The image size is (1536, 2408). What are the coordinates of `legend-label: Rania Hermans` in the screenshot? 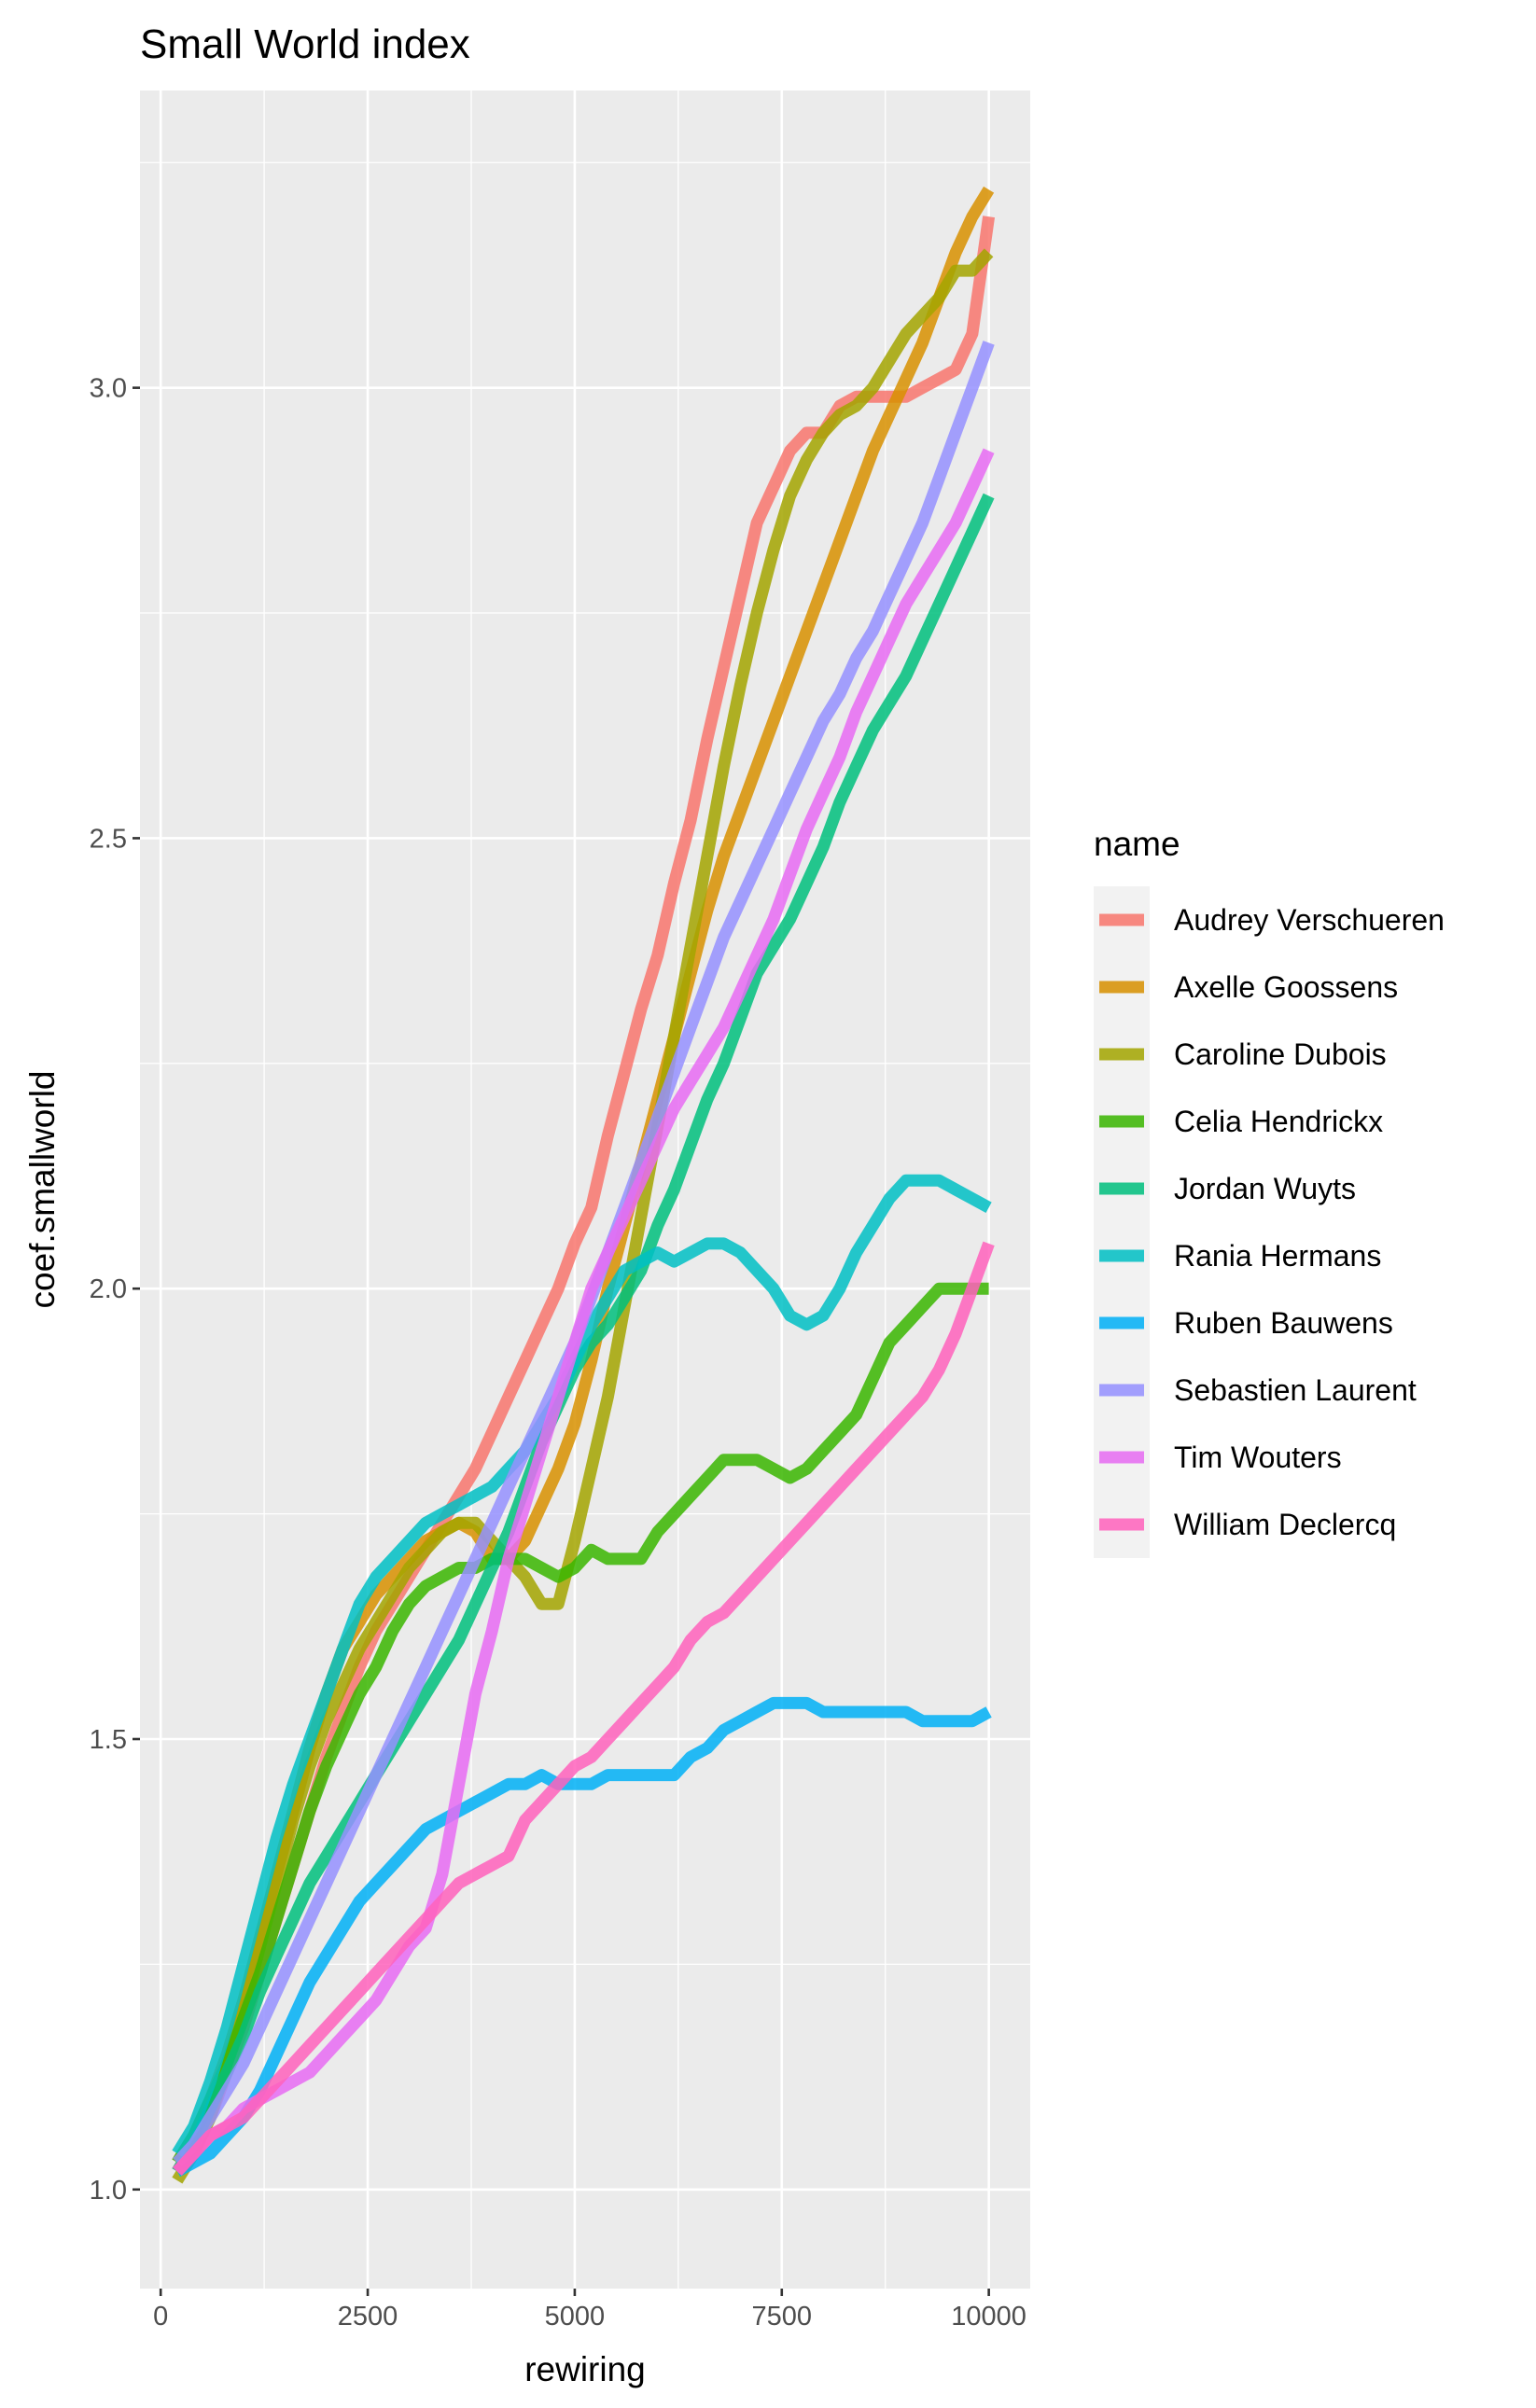 It's located at (1277, 1256).